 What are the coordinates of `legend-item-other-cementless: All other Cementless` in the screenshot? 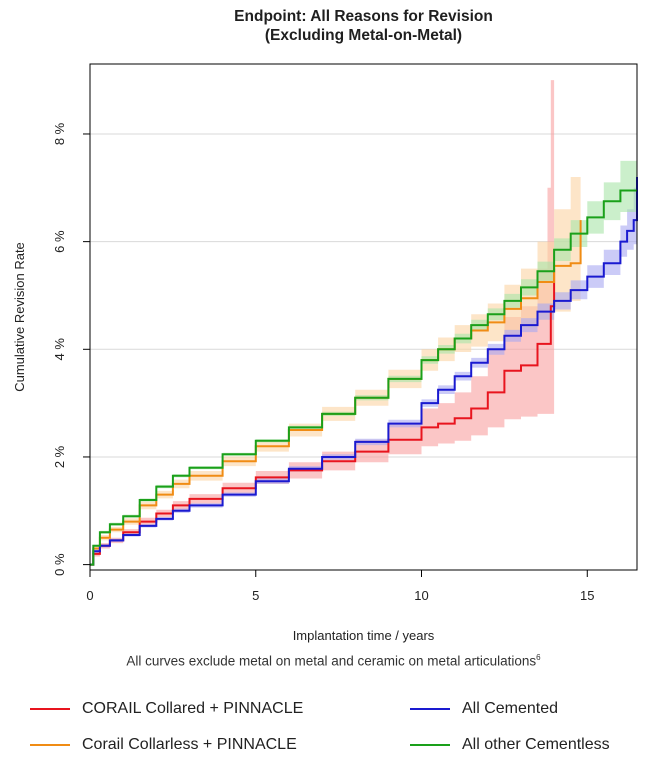 It's located at (510, 745).